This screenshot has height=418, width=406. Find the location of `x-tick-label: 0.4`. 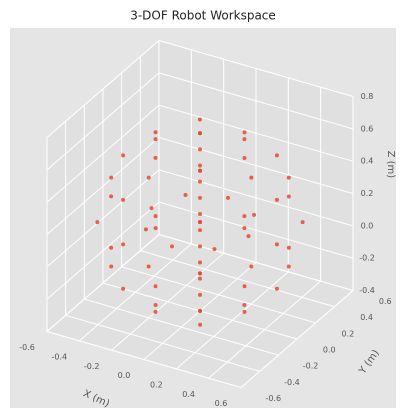

x-tick-label: 0.4 is located at coordinates (188, 394).